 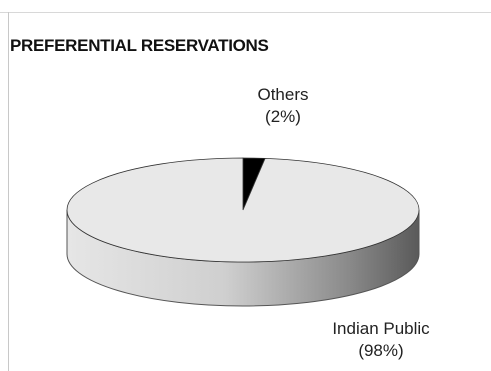 I want to click on slice-label-indian-public: Indian Public (98%), so click(x=381, y=340).